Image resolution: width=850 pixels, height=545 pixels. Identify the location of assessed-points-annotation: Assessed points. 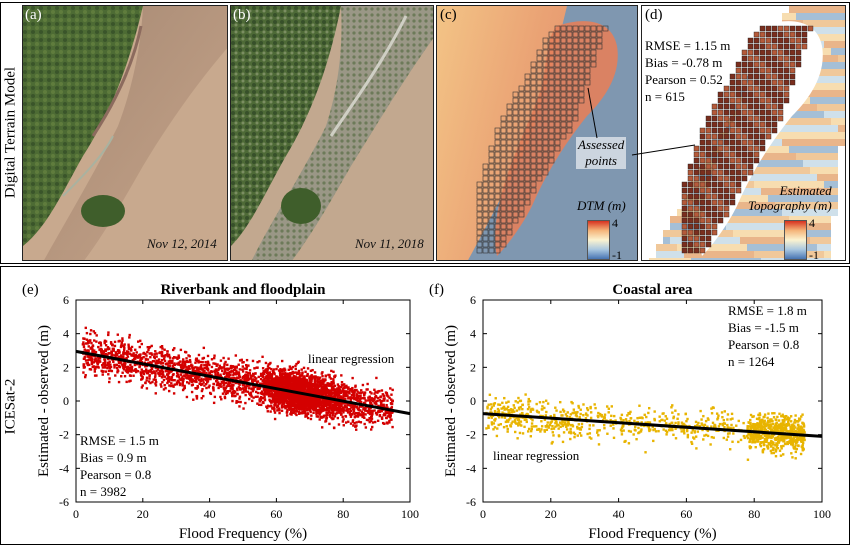
(601, 153).